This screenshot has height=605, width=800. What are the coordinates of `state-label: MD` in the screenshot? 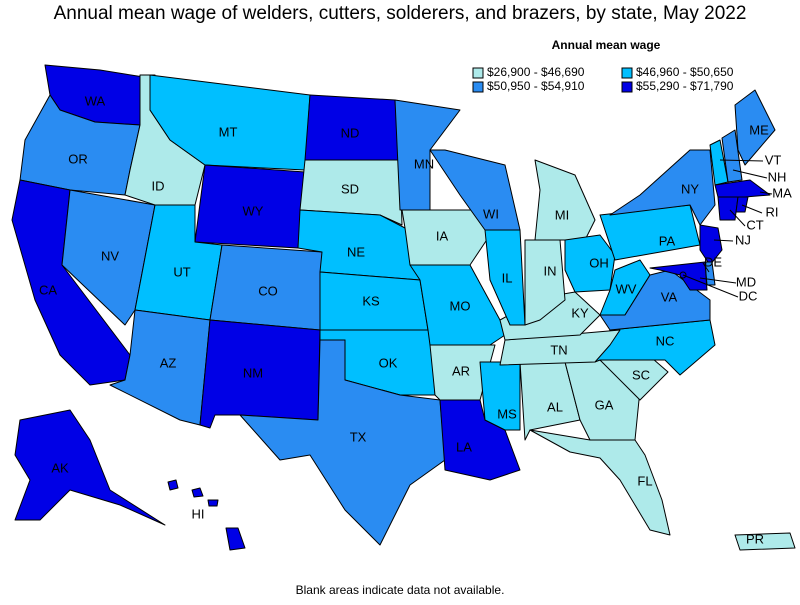 It's located at (746, 281).